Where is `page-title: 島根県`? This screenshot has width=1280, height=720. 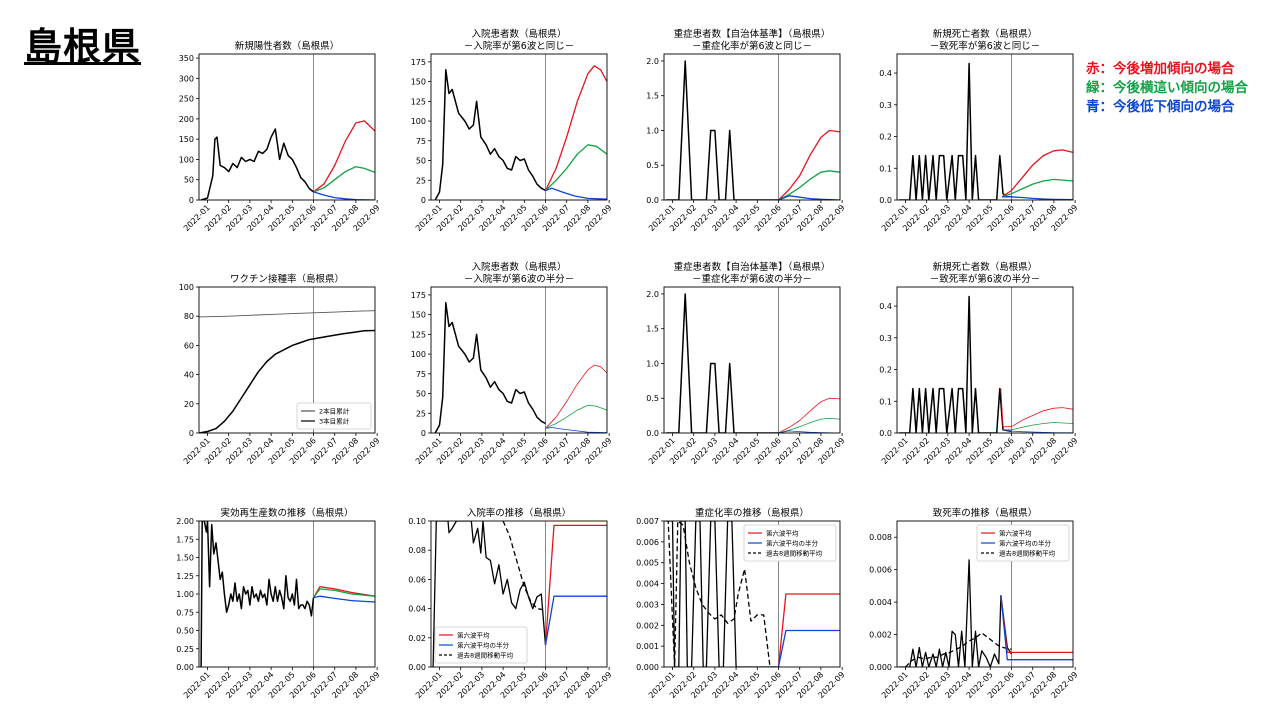
page-title: 島根県 is located at coordinates (83, 47).